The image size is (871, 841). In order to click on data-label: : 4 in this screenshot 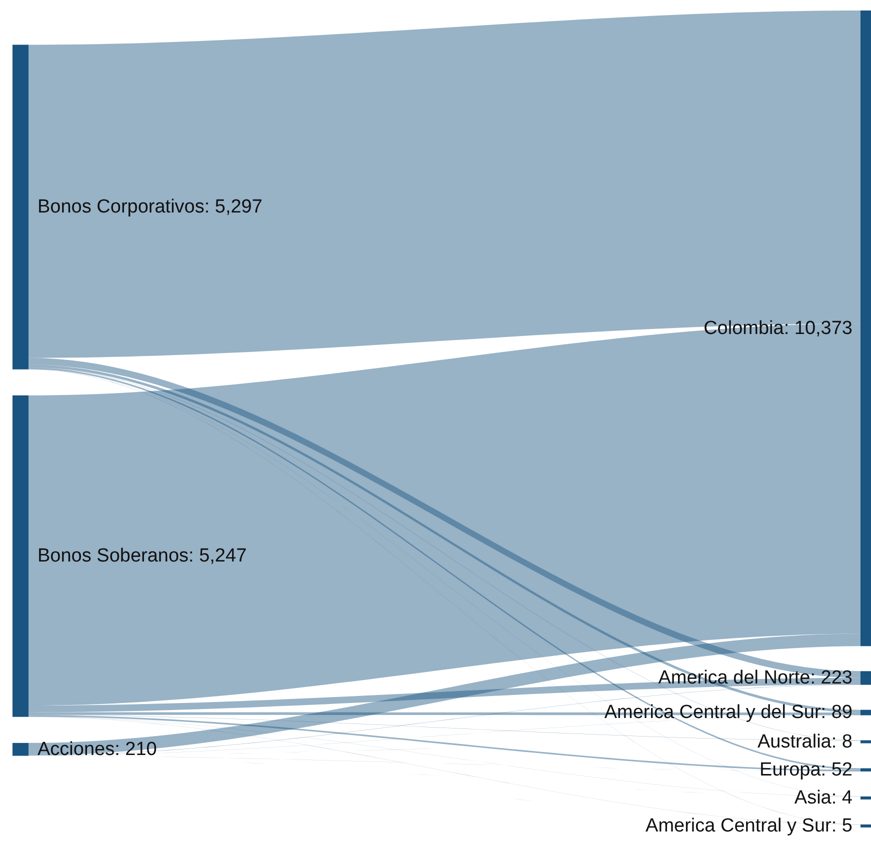, I will do `click(842, 797)`.